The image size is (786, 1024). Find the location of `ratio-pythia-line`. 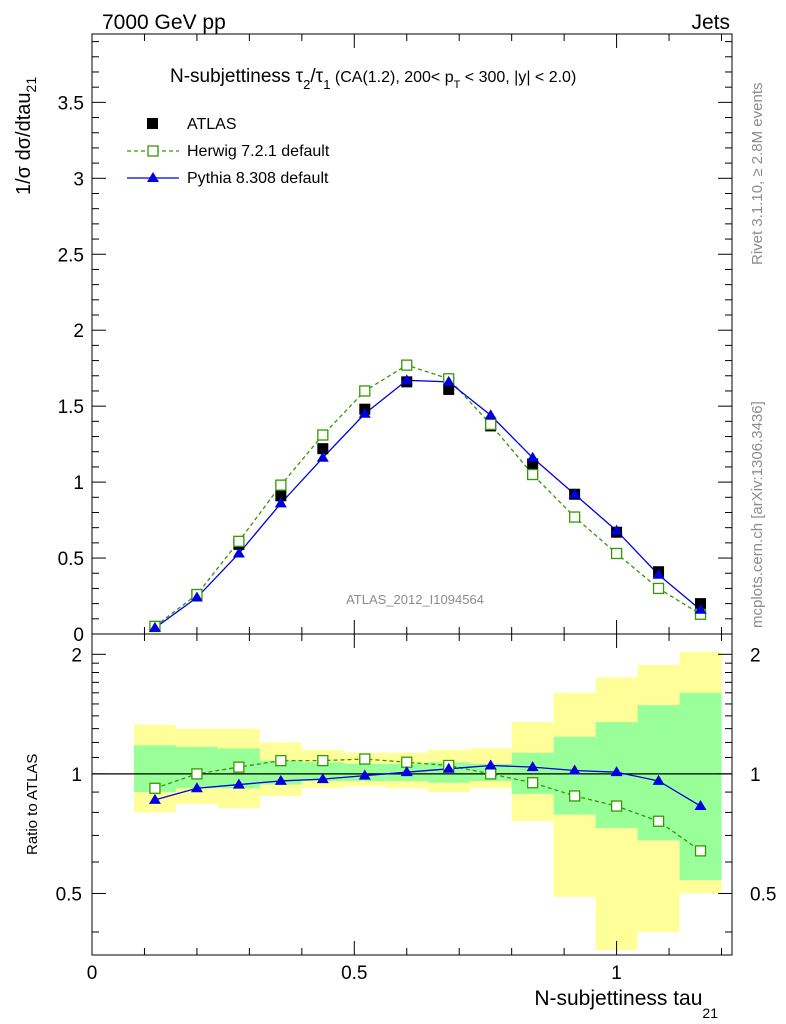

ratio-pythia-line is located at coordinates (427, 785).